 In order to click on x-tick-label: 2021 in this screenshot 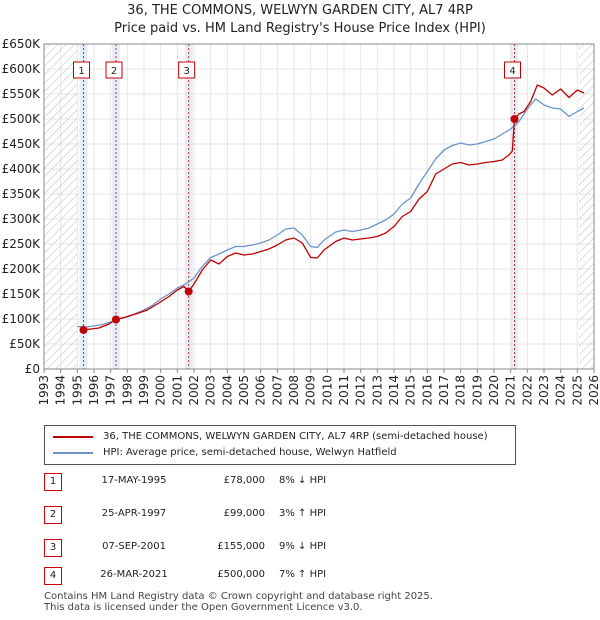, I will do `click(511, 390)`.